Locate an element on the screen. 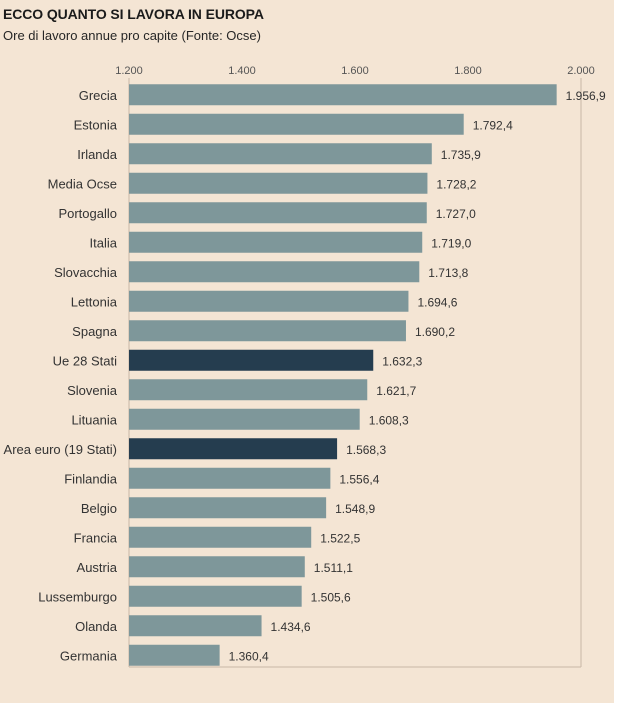 This screenshot has height=703, width=619. category-label: Francia is located at coordinates (96, 537).